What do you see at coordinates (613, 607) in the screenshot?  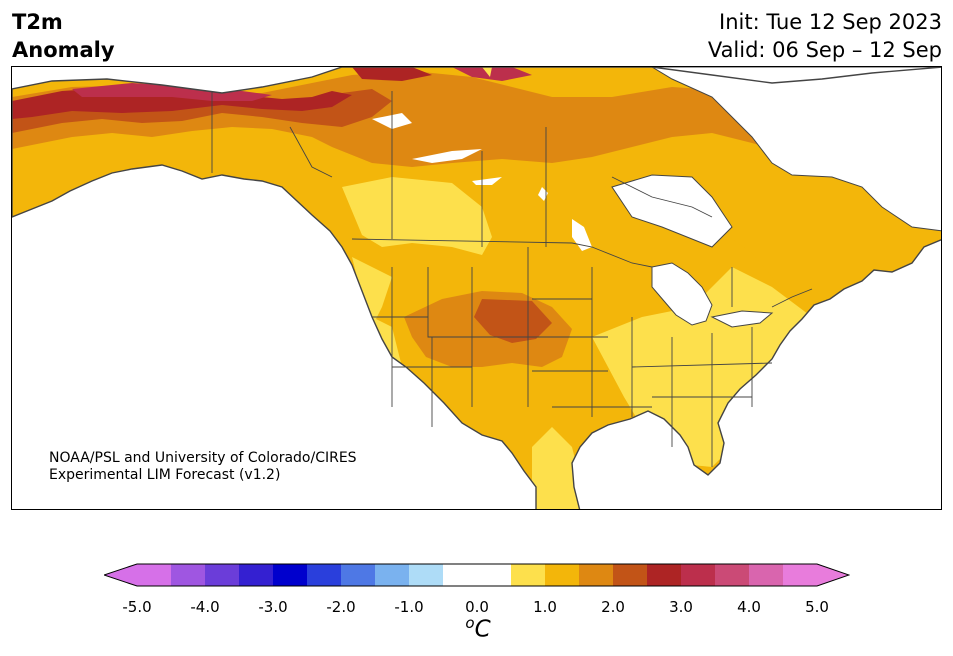 I see `colorbar-tick-label: 2.0` at bounding box center [613, 607].